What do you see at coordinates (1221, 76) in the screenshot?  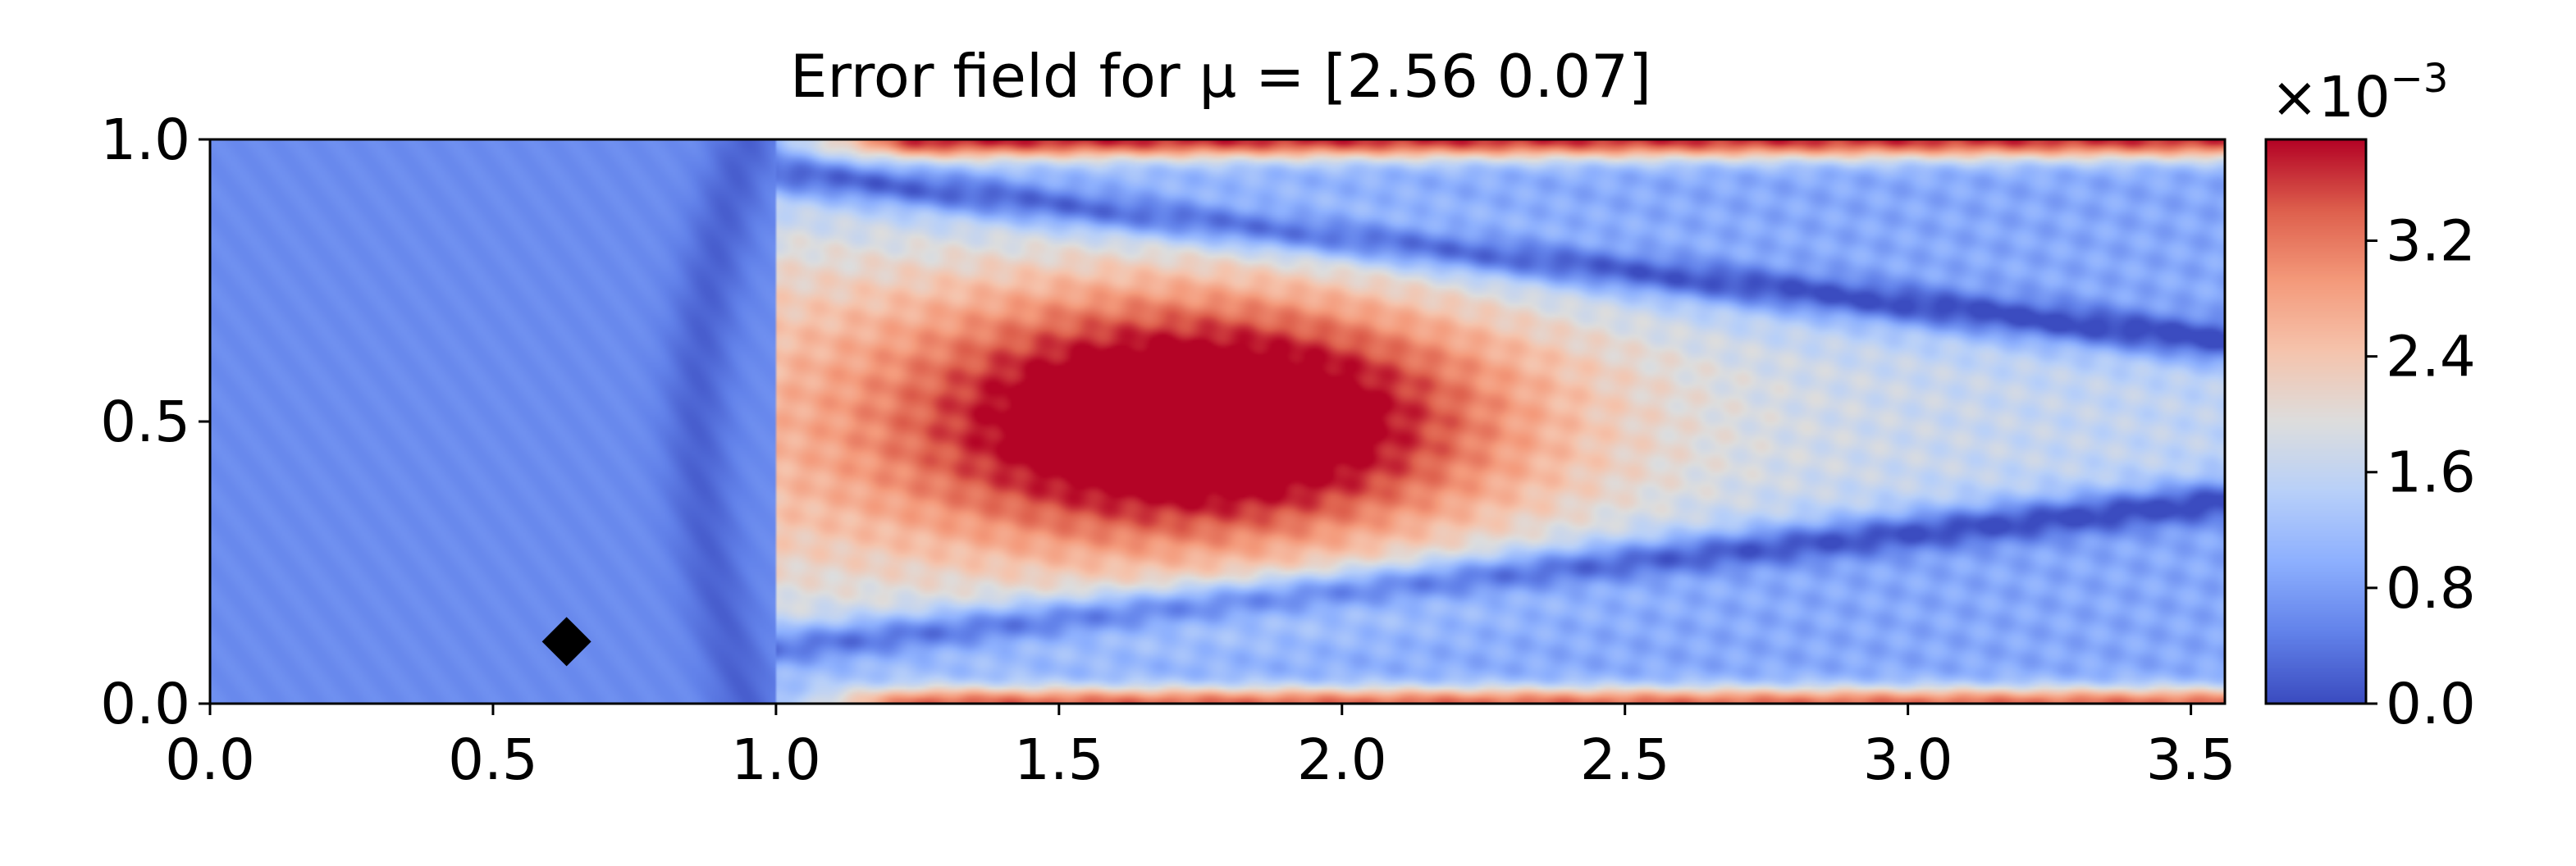 I see `chart-title: Error field for μ = [2.56 0.07]` at bounding box center [1221, 76].